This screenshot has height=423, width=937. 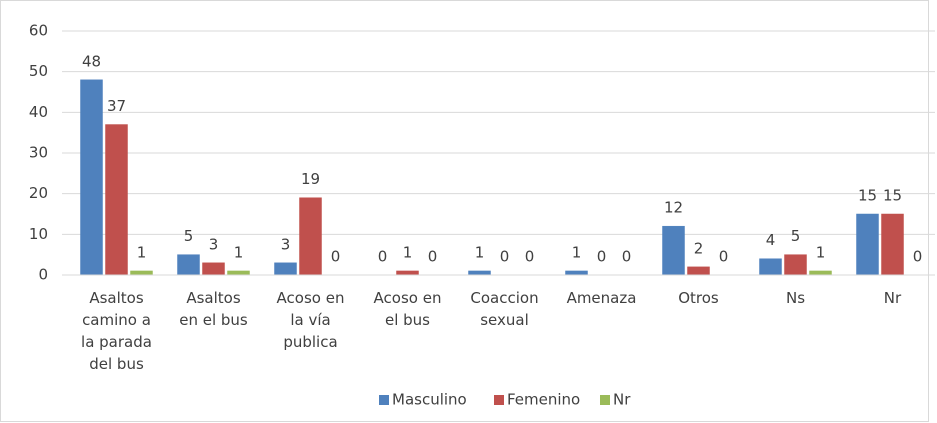 What do you see at coordinates (38, 31) in the screenshot?
I see `y-tick-label: 60` at bounding box center [38, 31].